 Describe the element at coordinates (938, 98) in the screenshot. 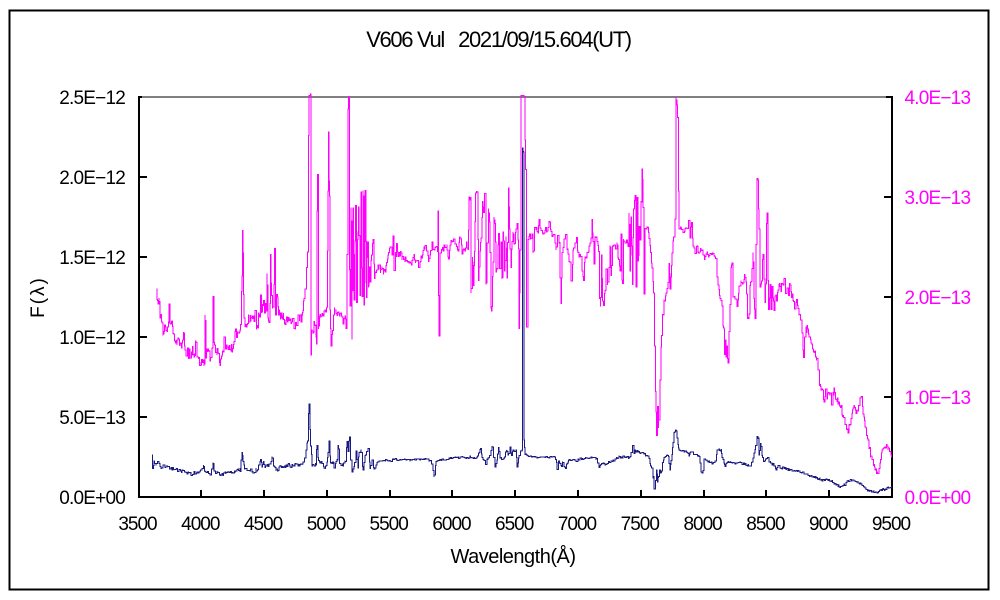

I see `svg-text: 4.0E−13` at that location.